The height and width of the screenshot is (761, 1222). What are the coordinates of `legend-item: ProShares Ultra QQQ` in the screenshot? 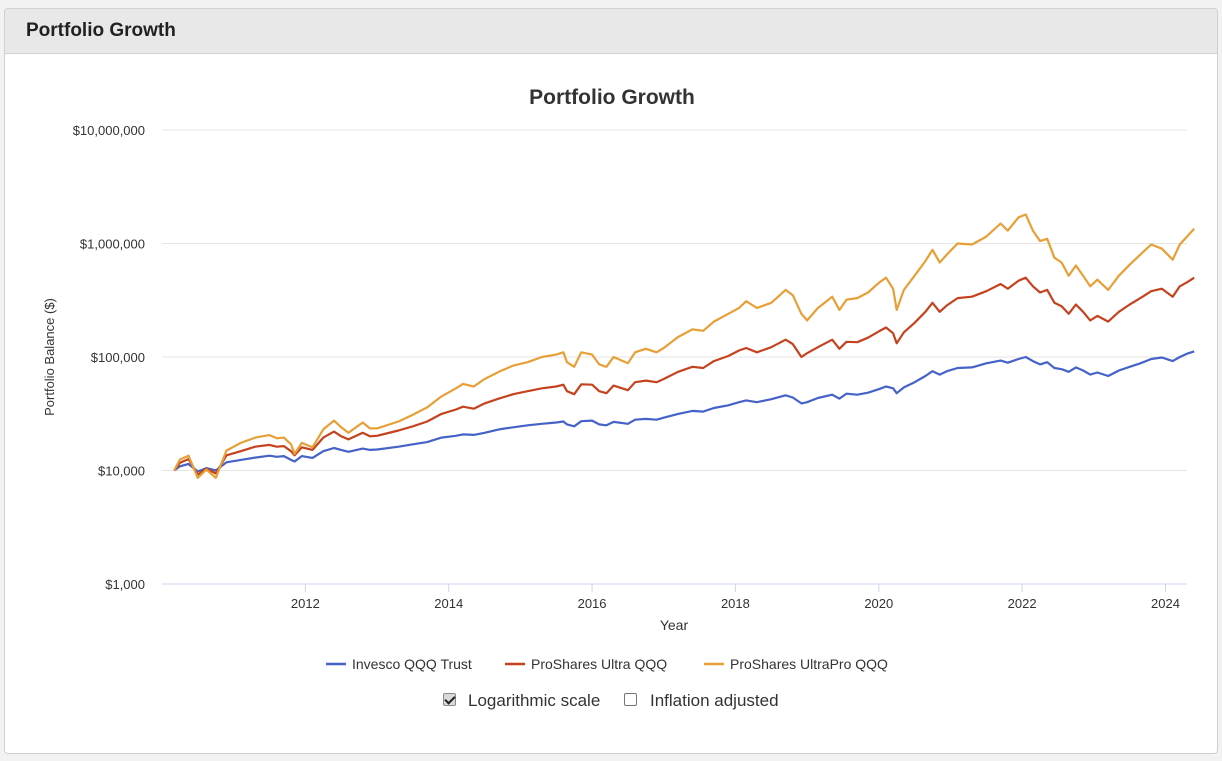 It's located at (599, 664).